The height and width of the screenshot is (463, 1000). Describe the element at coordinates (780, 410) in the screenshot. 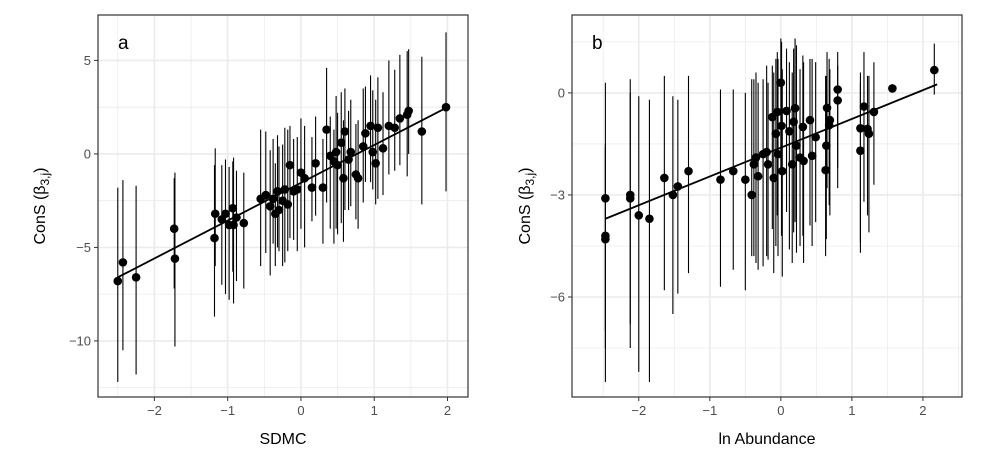

I see `x-tick-label: 0` at that location.